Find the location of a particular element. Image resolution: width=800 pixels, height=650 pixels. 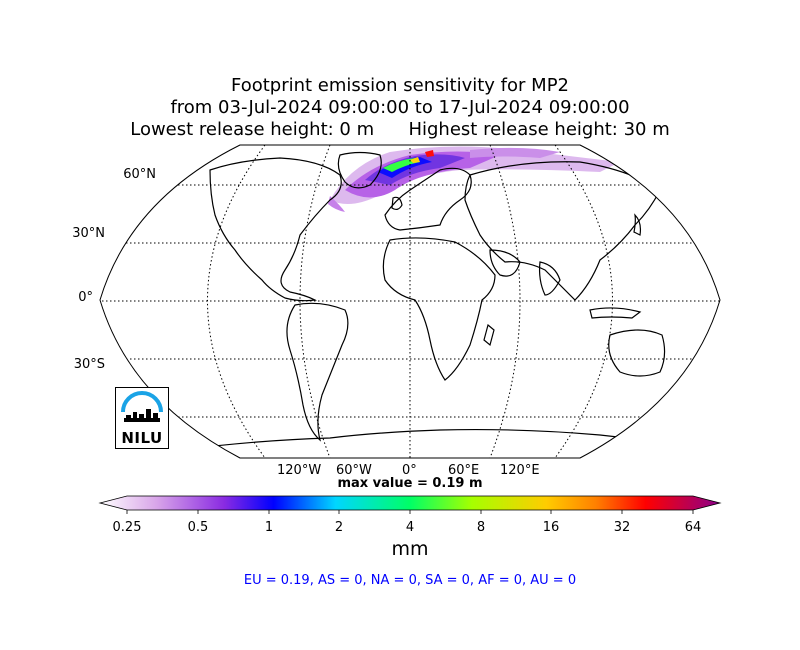

lat-label-60n: 60°N is located at coordinates (139, 174).